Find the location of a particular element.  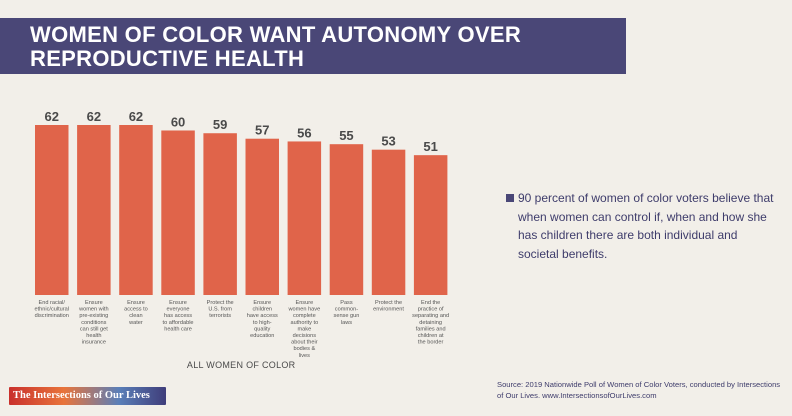

category-label: Protect the environment is located at coordinates (388, 306).